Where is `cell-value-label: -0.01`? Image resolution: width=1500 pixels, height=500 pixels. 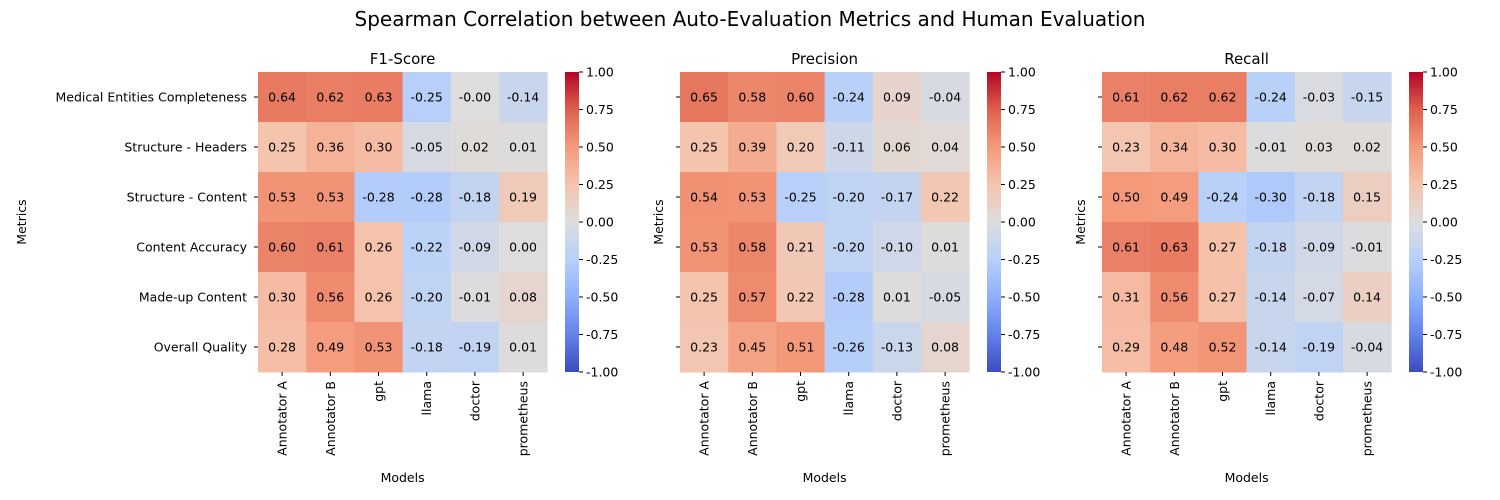 cell-value-label: -0.01 is located at coordinates (1367, 247).